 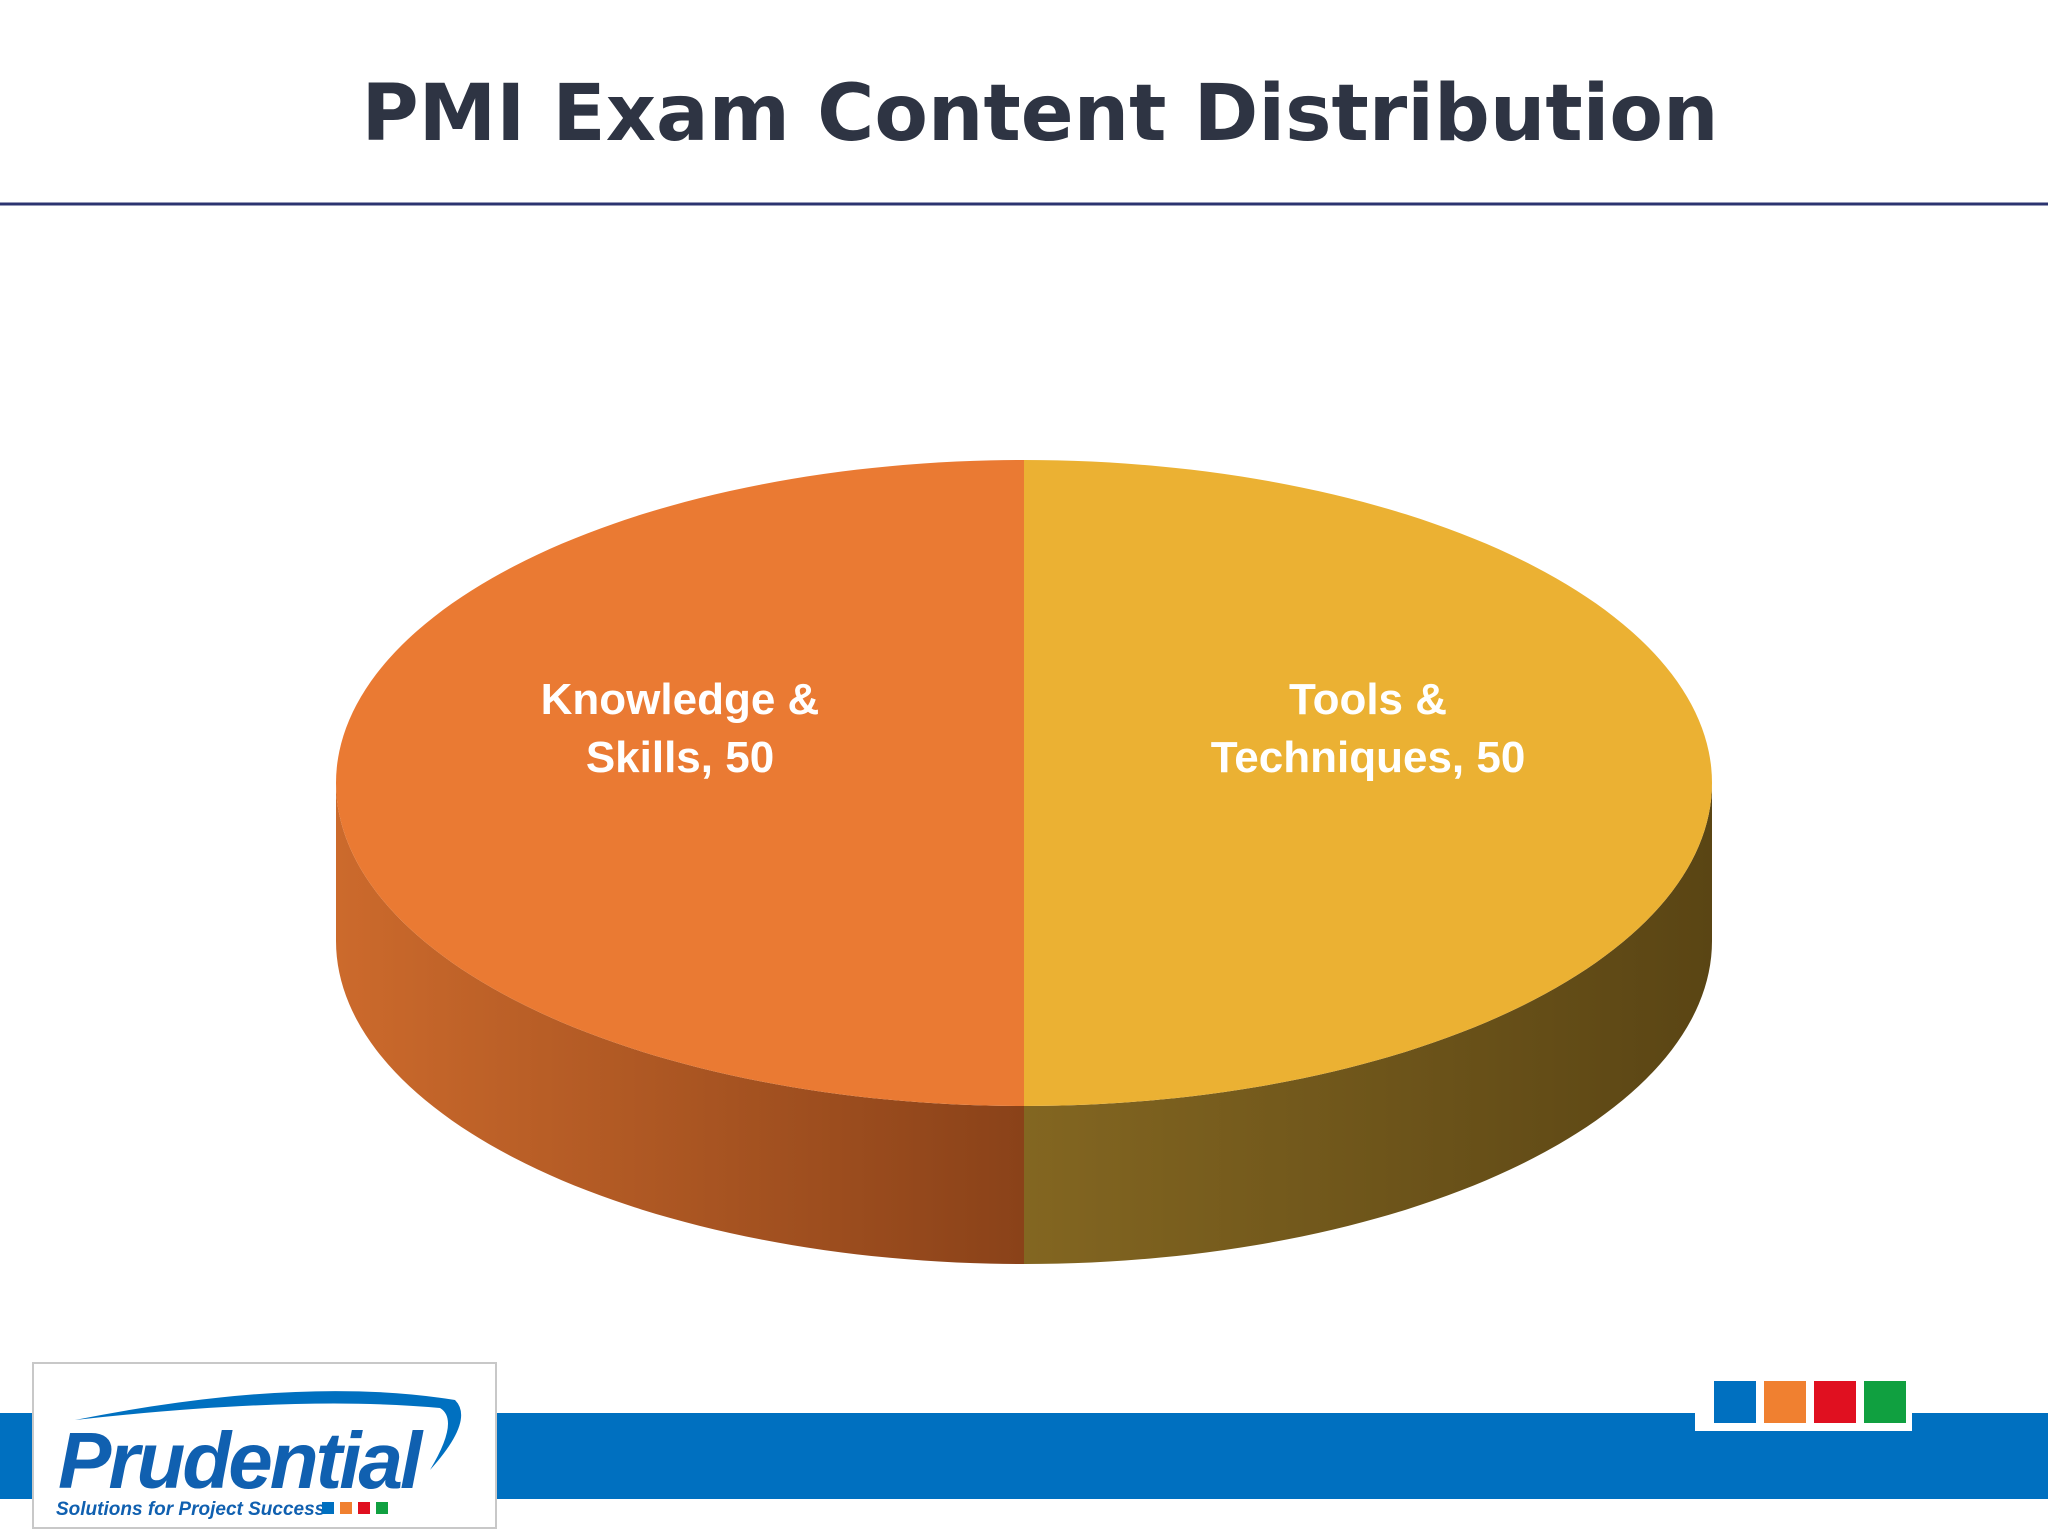 I want to click on logo-name: Prudential, so click(x=241, y=1460).